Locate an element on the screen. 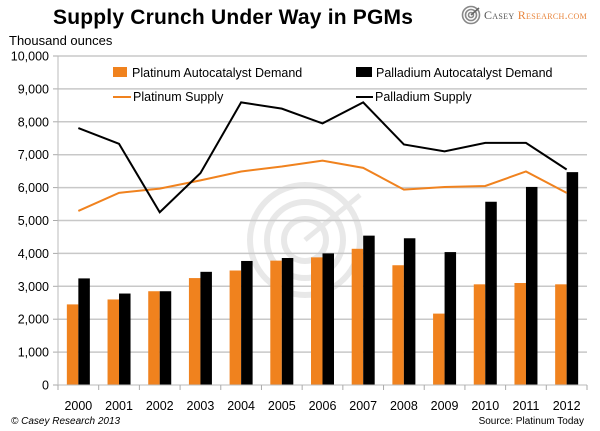 The image size is (600, 431). watermark-icon is located at coordinates (305, 240).